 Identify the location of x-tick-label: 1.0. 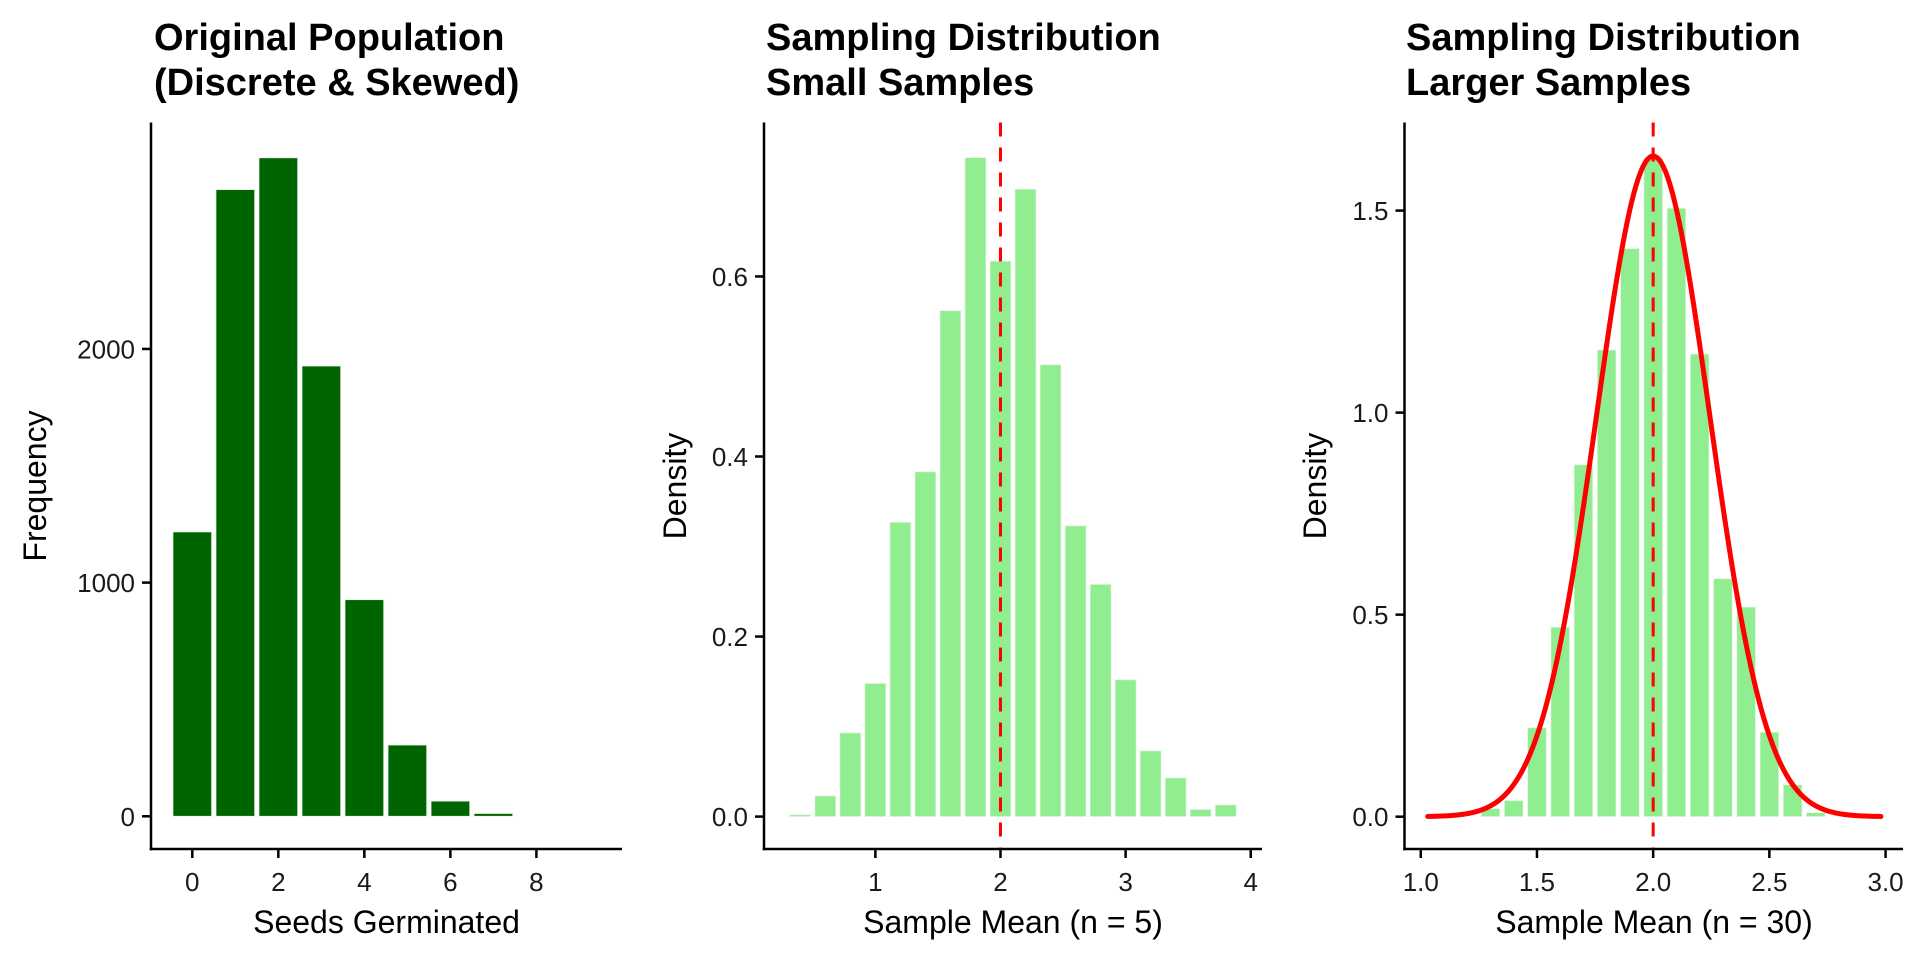
(1421, 882).